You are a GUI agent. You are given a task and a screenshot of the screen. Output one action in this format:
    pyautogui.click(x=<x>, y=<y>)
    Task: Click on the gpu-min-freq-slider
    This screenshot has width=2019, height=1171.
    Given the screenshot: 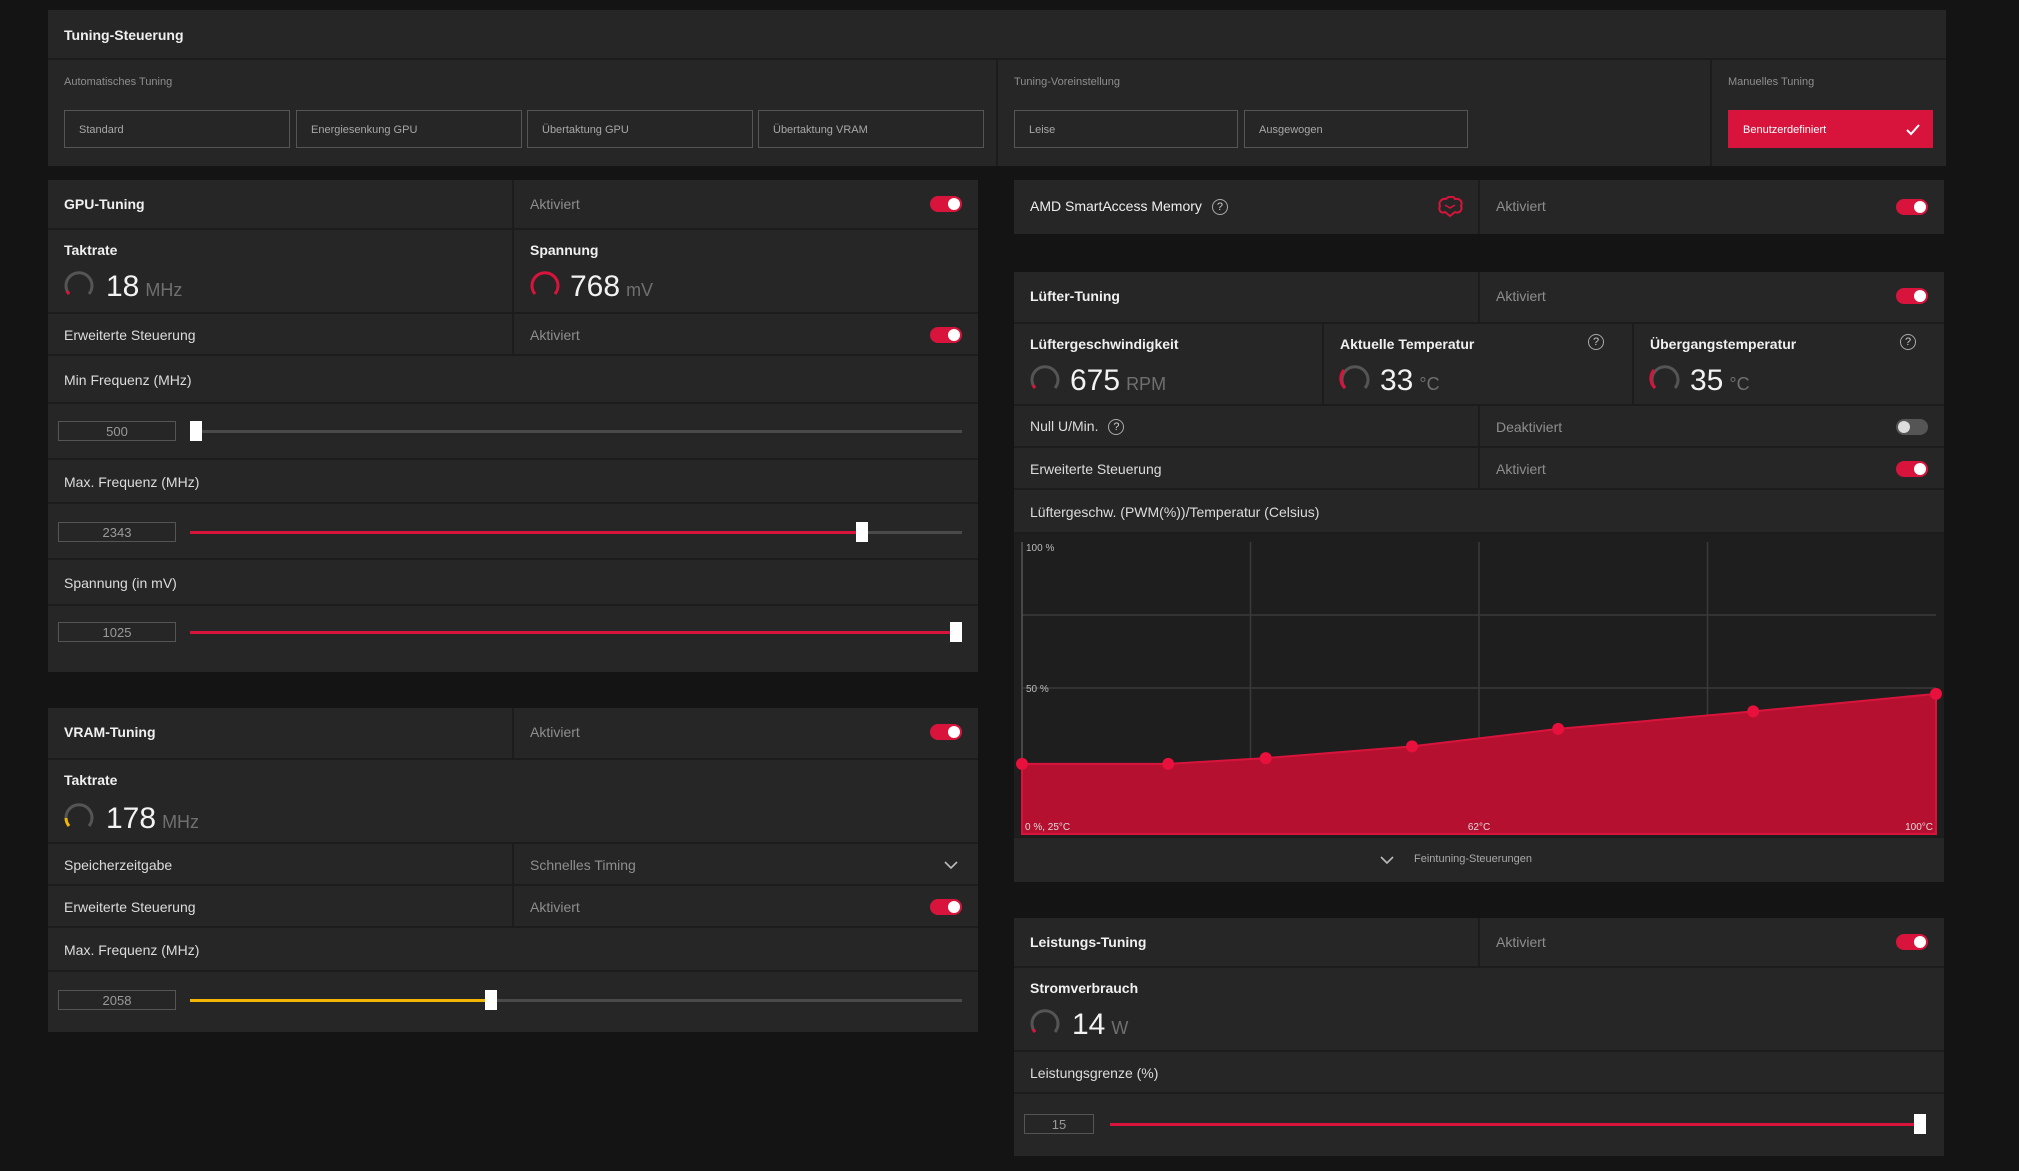 What is the action you would take?
    pyautogui.click(x=576, y=431)
    